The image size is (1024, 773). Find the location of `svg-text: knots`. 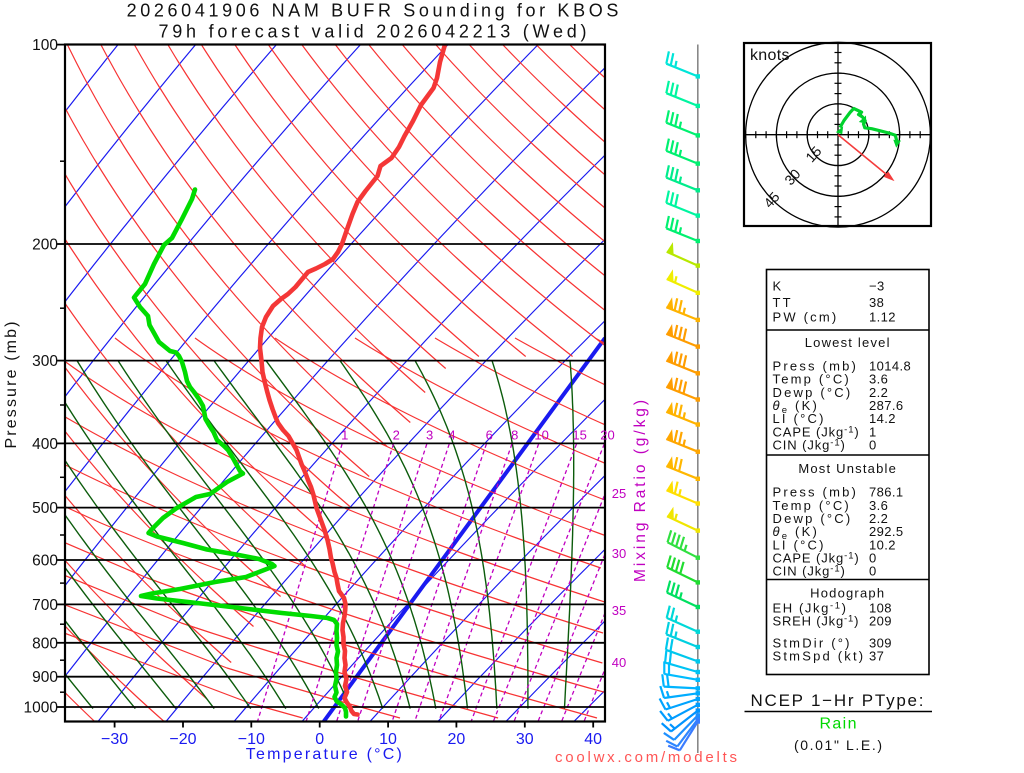

svg-text: knots is located at coordinates (770, 55).